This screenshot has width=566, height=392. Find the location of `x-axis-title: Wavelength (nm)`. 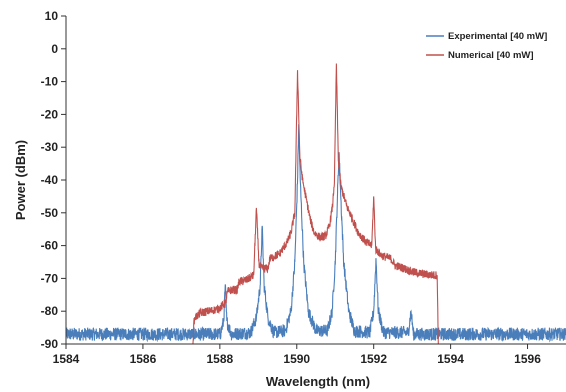

x-axis-title: Wavelength (nm) is located at coordinates (318, 381).